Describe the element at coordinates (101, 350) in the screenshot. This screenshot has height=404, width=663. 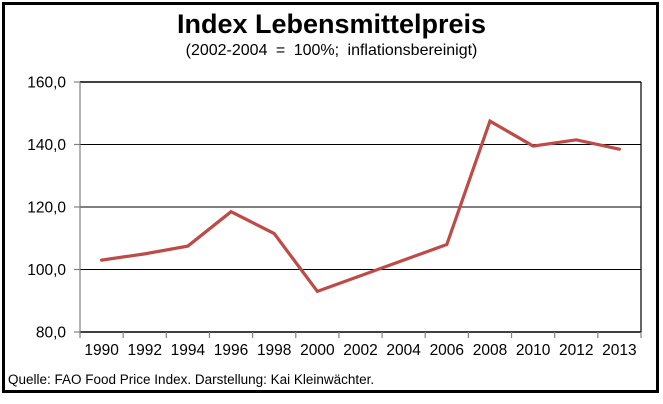
I see `x-axis-label: 1990` at that location.